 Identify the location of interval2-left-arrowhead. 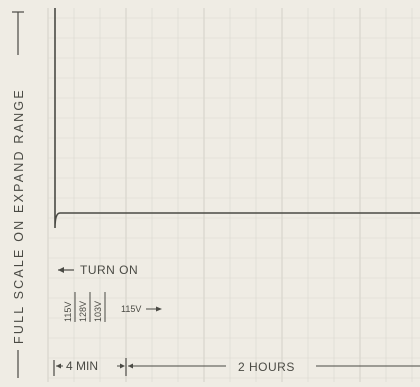
(130, 366).